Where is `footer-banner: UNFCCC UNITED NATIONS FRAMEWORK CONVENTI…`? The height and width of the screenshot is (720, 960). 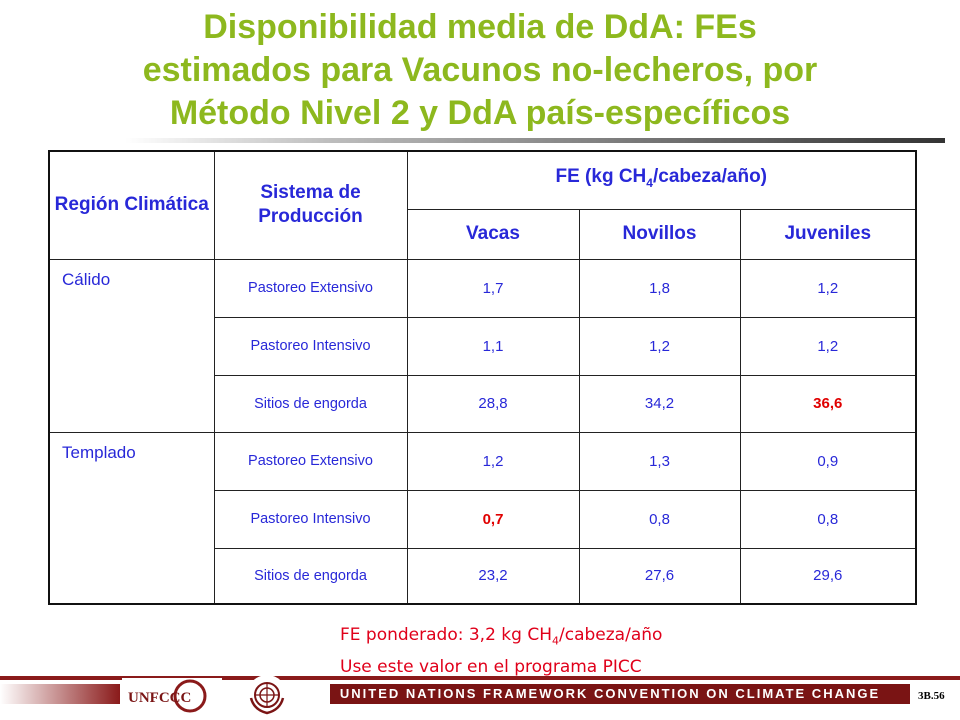 footer-banner: UNFCCC UNITED NATIONS FRAMEWORK CONVENTI… is located at coordinates (480, 695).